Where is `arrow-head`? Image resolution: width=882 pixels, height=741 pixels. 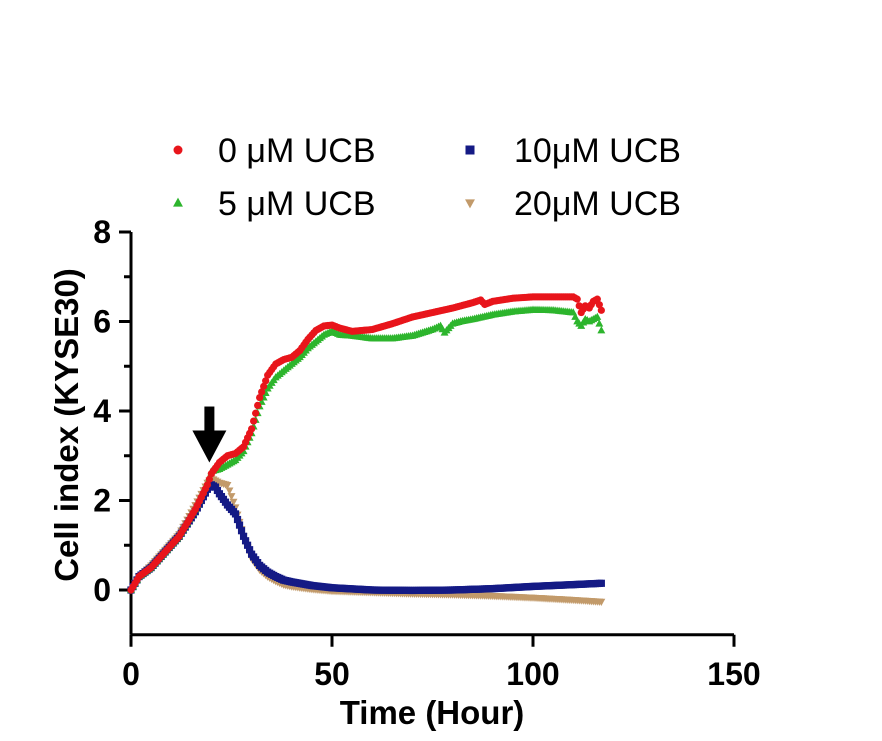
arrow-head is located at coordinates (209, 446).